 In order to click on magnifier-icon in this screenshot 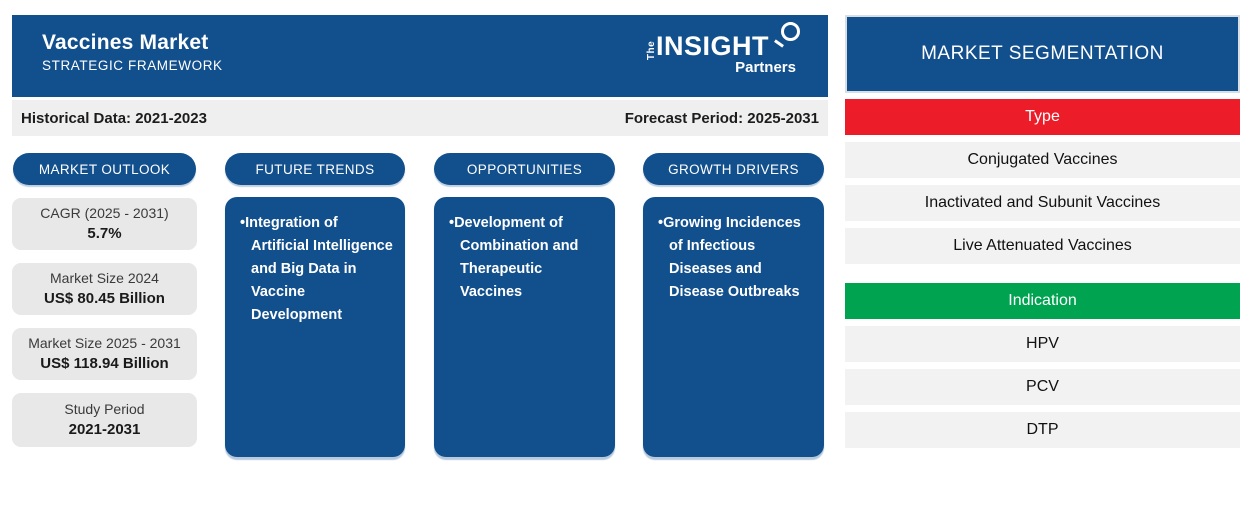, I will do `click(790, 31)`.